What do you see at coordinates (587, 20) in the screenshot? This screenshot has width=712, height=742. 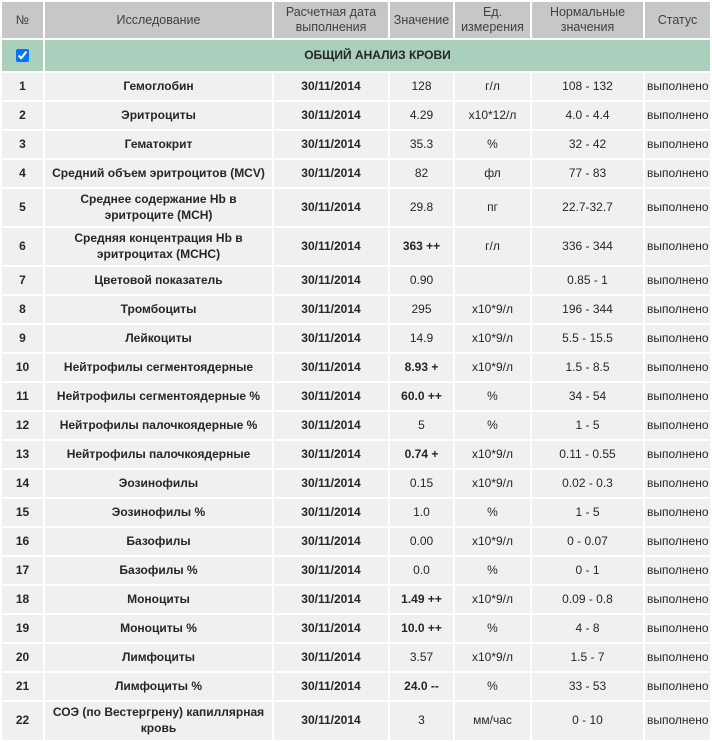 I see `column-header-normal: Нормальные значения` at bounding box center [587, 20].